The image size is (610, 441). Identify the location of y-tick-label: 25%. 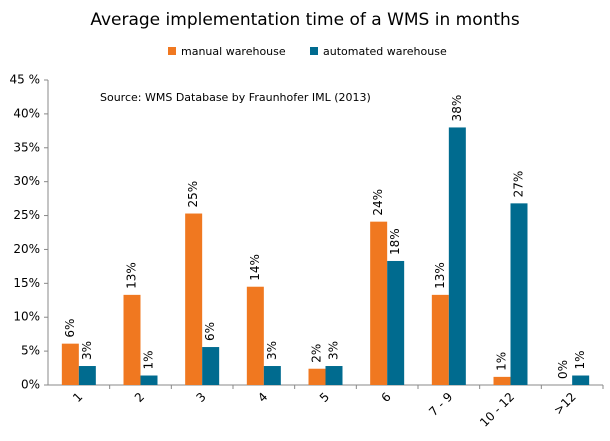
(26, 215).